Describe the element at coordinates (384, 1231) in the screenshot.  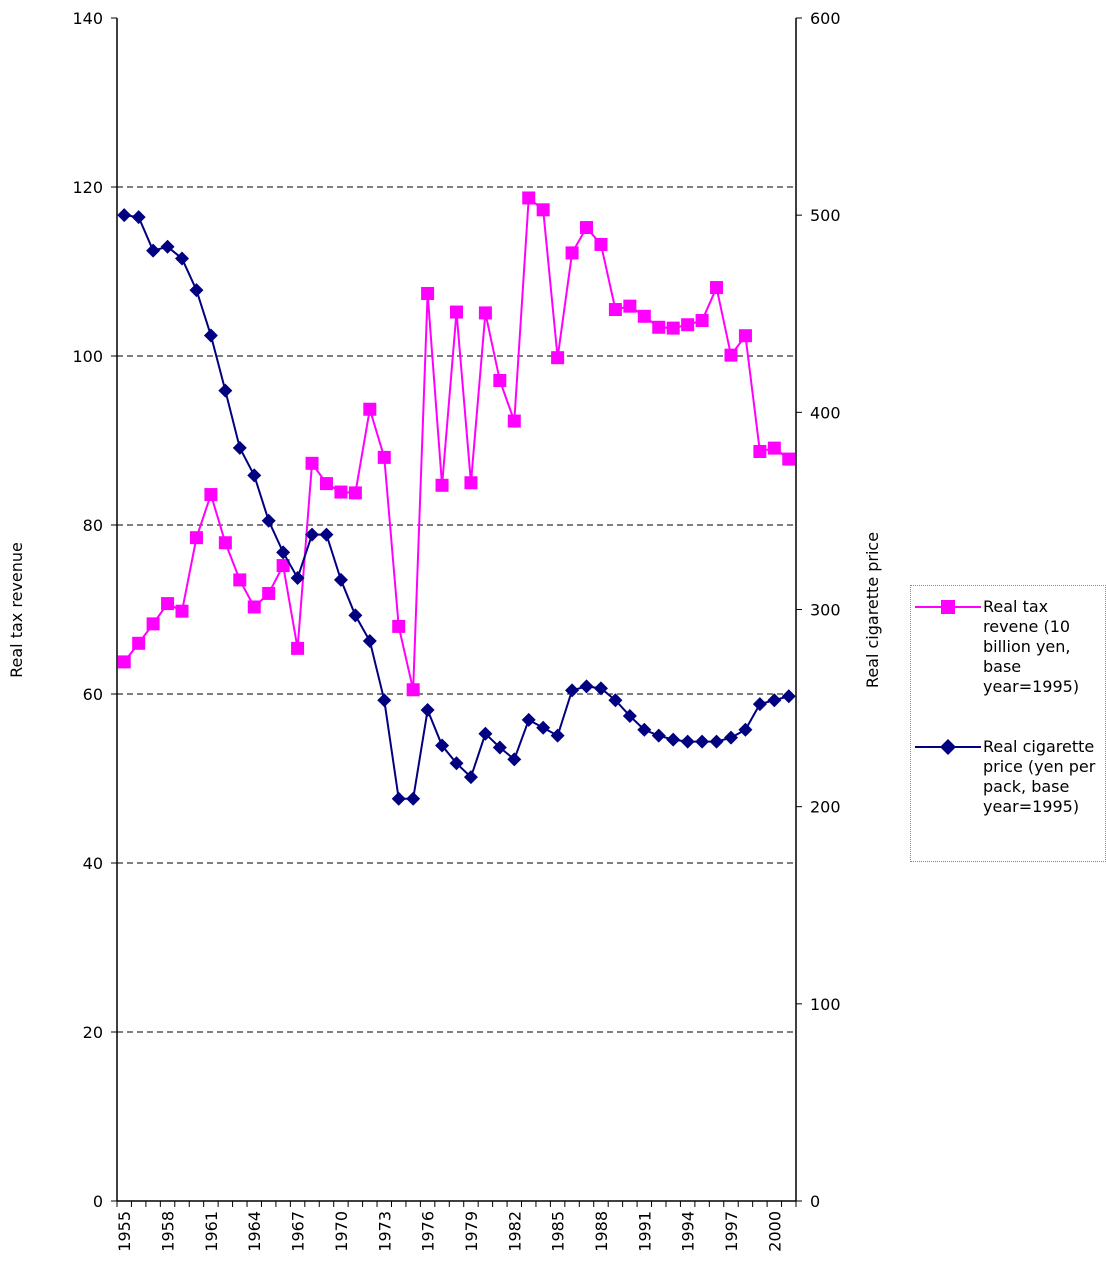
I see `x-tick-label: 1973` at that location.